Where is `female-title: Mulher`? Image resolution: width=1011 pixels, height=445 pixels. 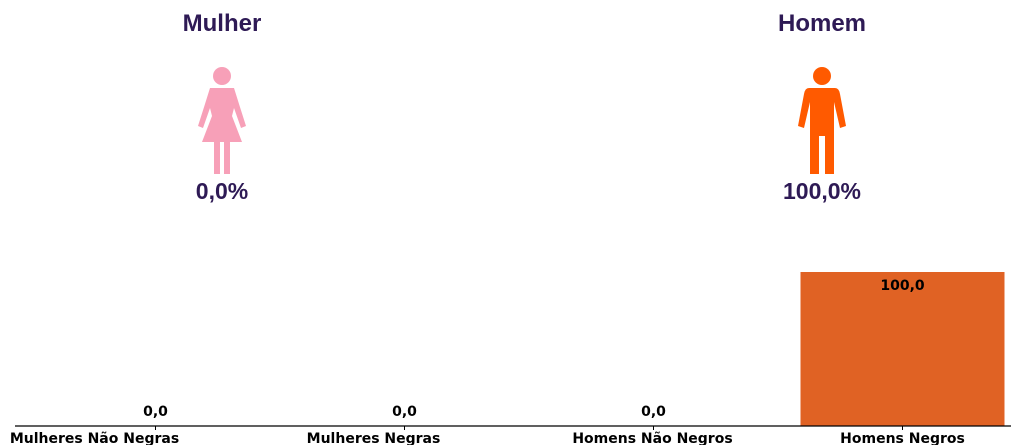 female-title: Mulher is located at coordinates (222, 23).